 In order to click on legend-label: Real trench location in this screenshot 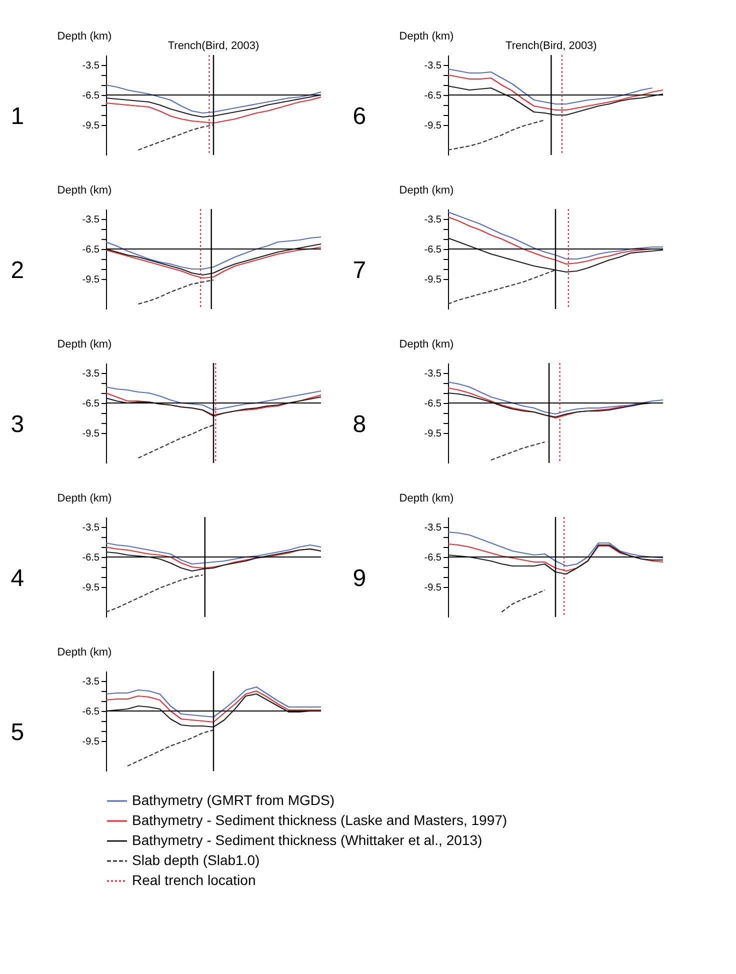, I will do `click(194, 880)`.